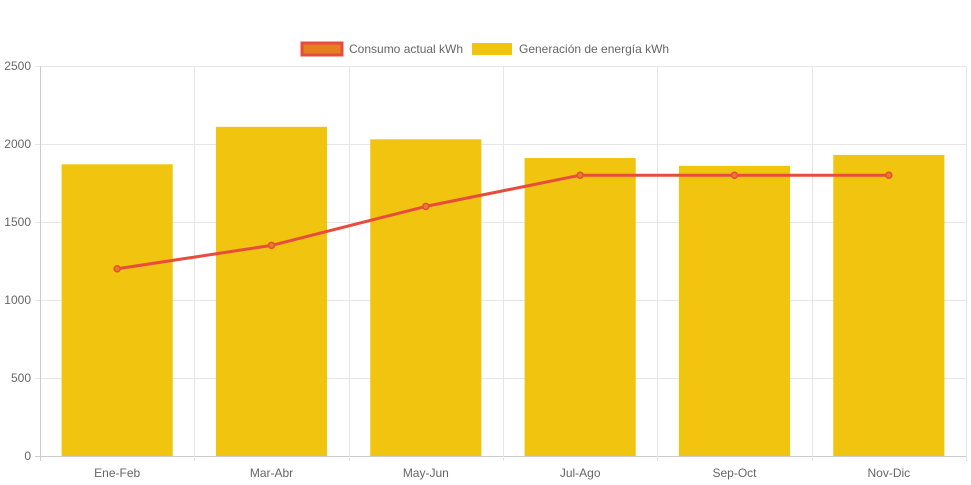 The width and height of the screenshot is (971, 485). I want to click on y-tick-label: 1500, so click(17, 222).